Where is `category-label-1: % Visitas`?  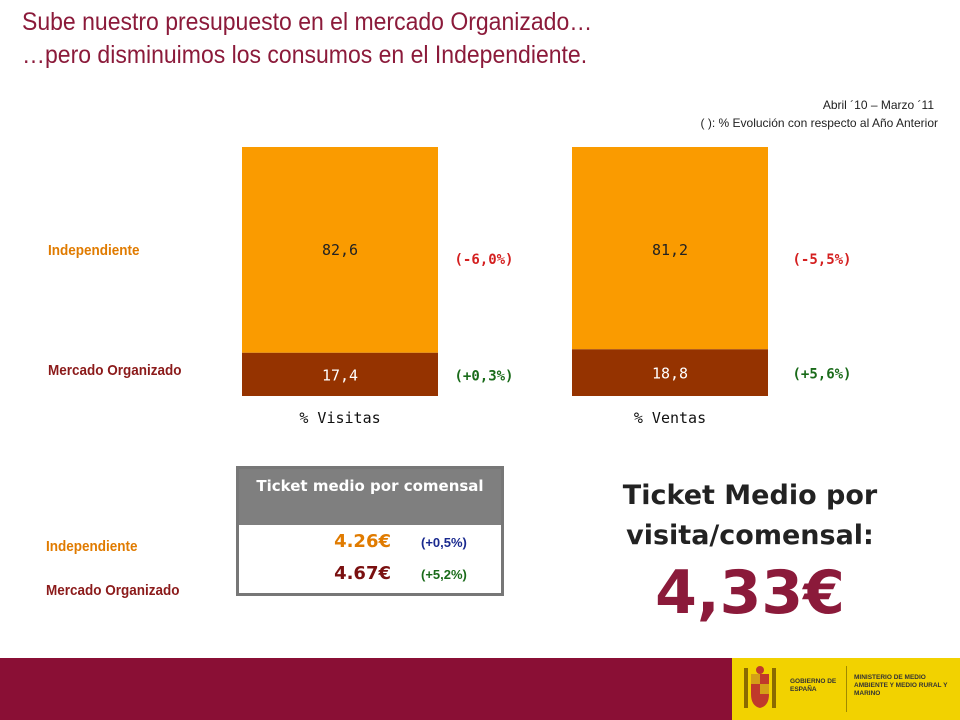 category-label-1: % Visitas is located at coordinates (339, 418).